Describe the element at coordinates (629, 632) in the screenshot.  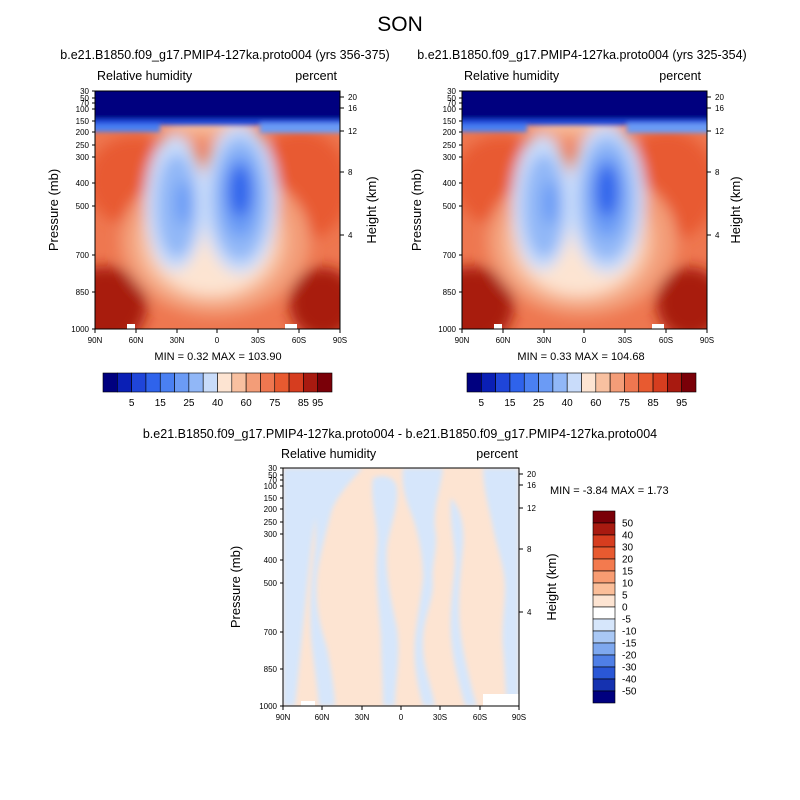
I see `colorbar-label: -10` at that location.